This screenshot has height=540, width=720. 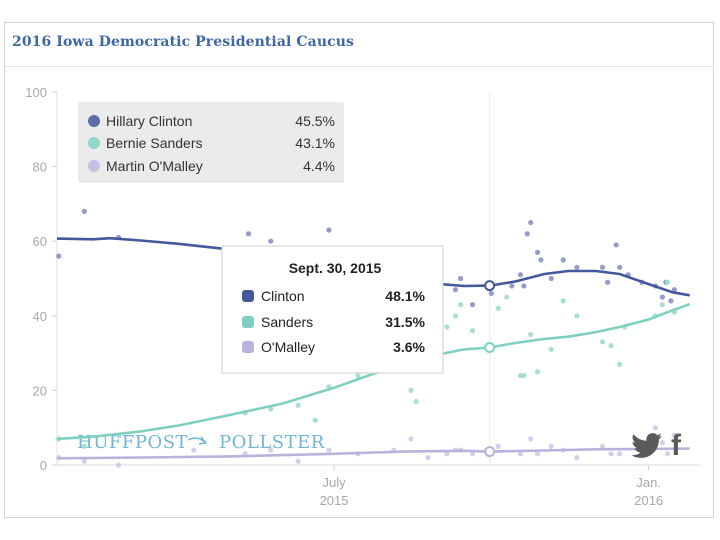 What do you see at coordinates (490, 286) in the screenshot?
I see `hover-marker-clinton` at bounding box center [490, 286].